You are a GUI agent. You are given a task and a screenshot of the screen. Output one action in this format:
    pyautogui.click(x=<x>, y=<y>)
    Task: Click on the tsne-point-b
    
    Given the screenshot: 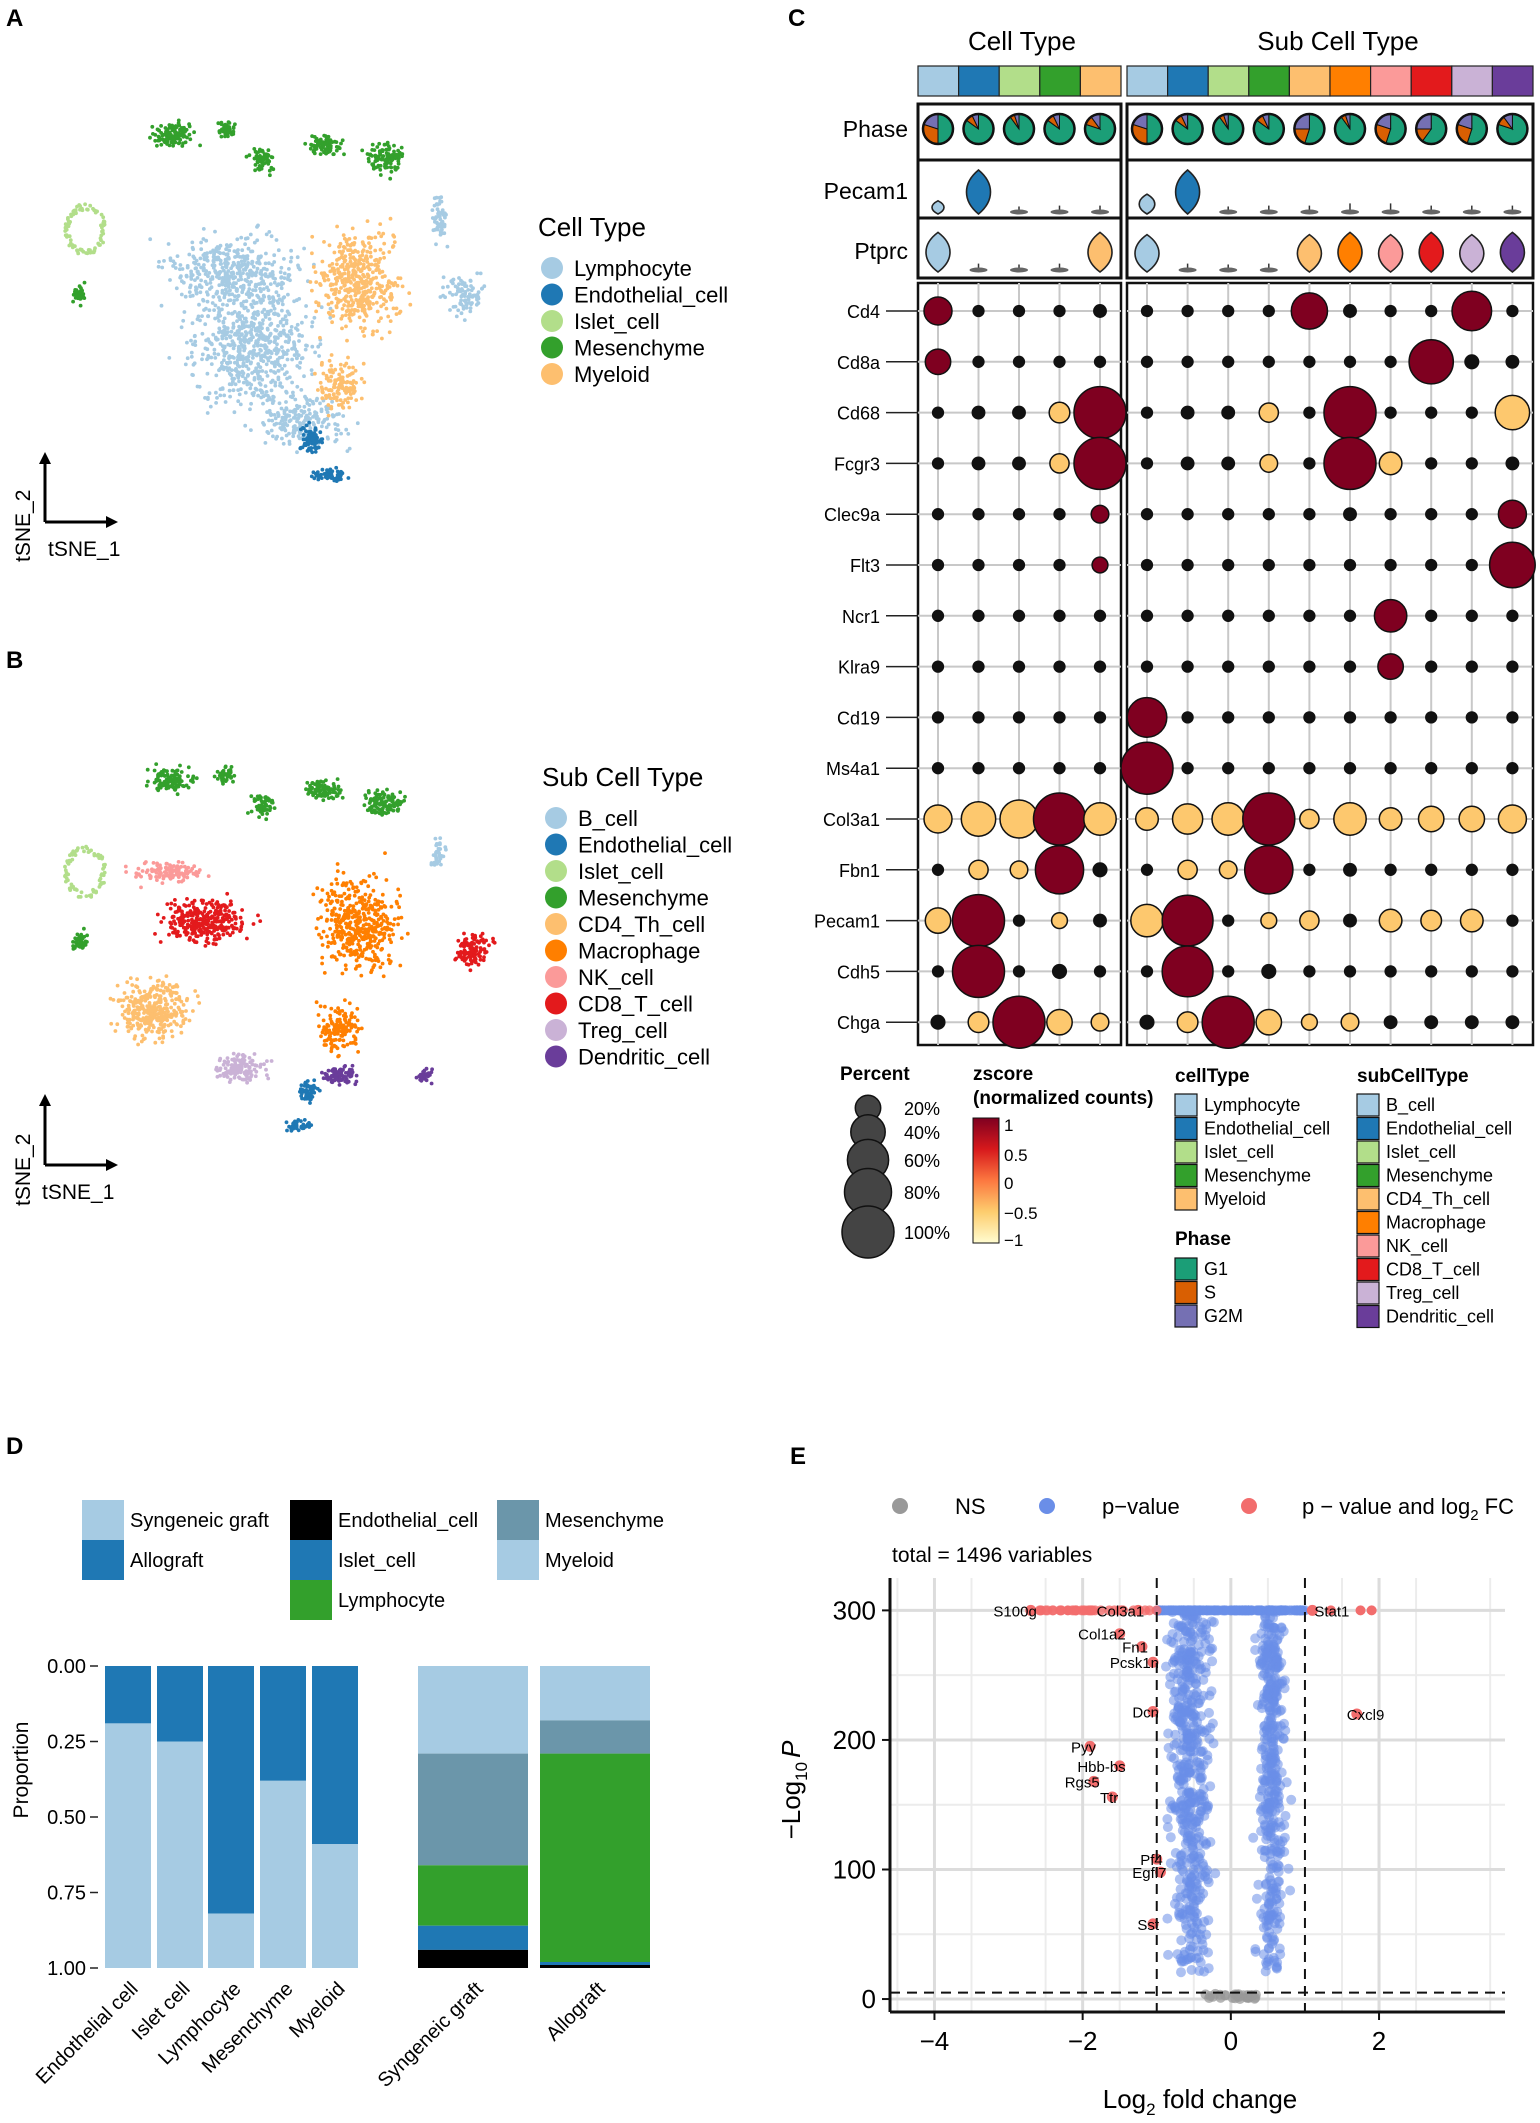 What is the action you would take?
    pyautogui.click(x=440, y=838)
    